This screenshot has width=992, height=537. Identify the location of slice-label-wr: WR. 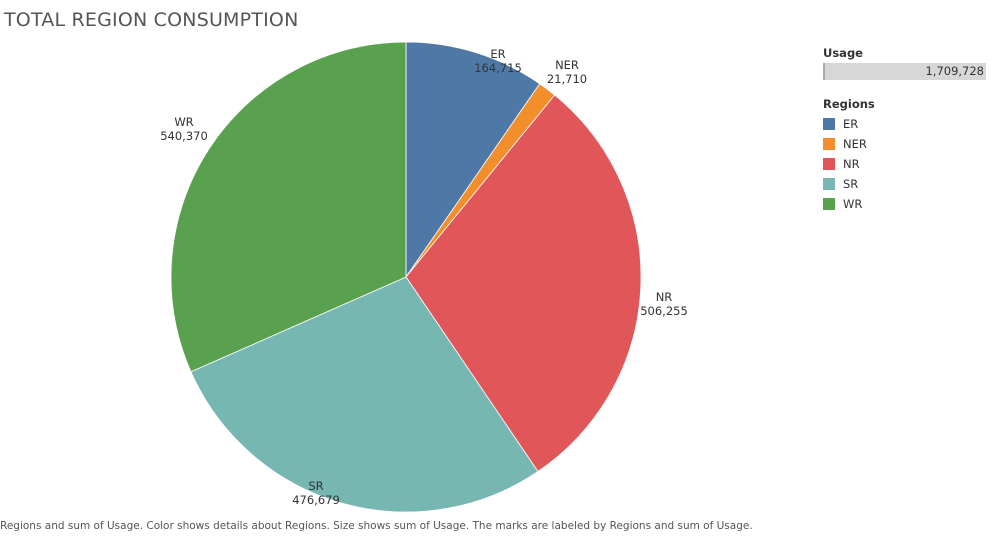
(183, 122).